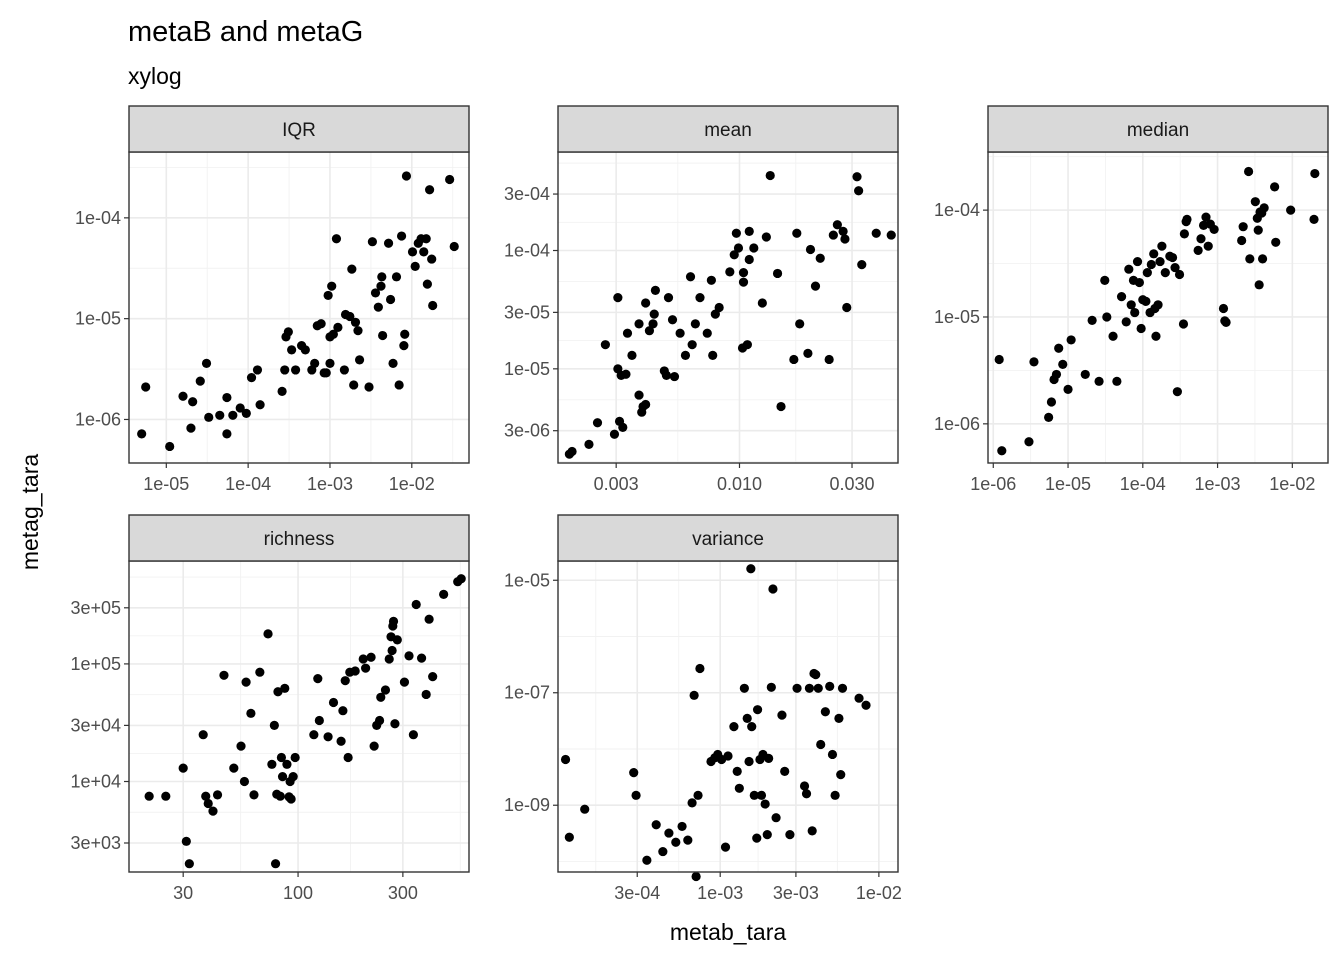 The height and width of the screenshot is (960, 1344). I want to click on x-tick-label: 0.003, so click(616, 484).